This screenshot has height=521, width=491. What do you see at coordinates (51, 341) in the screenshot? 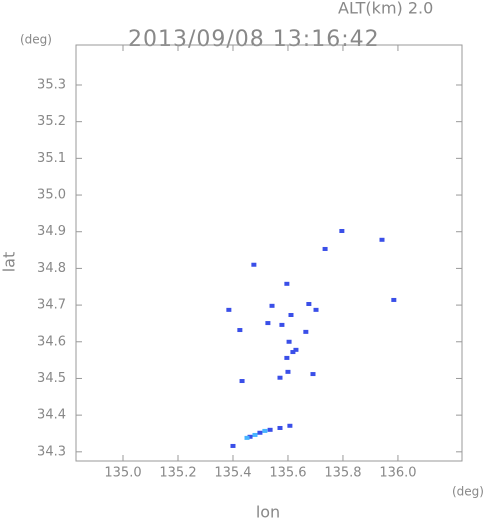
I see `y-tick-label: 34.6` at bounding box center [51, 341].